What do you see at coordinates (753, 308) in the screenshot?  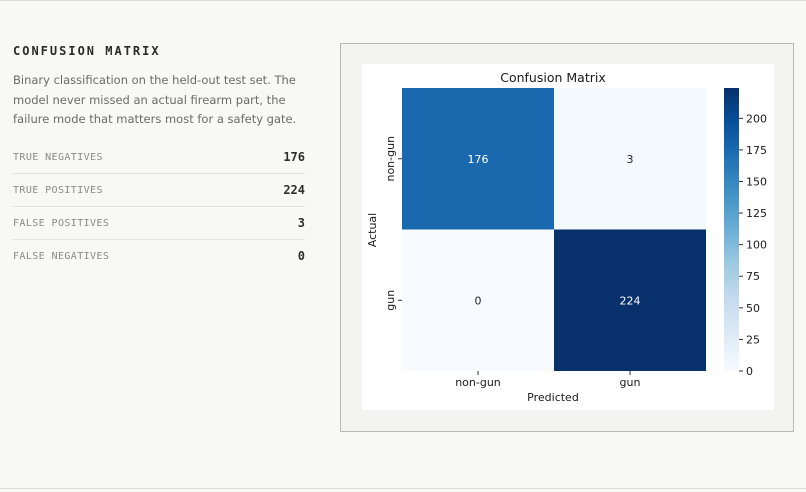 I see `colorbar-tick-label-50: 50` at bounding box center [753, 308].